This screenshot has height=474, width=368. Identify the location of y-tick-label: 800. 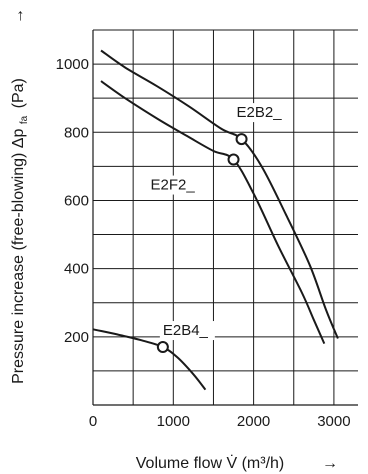
(76, 132).